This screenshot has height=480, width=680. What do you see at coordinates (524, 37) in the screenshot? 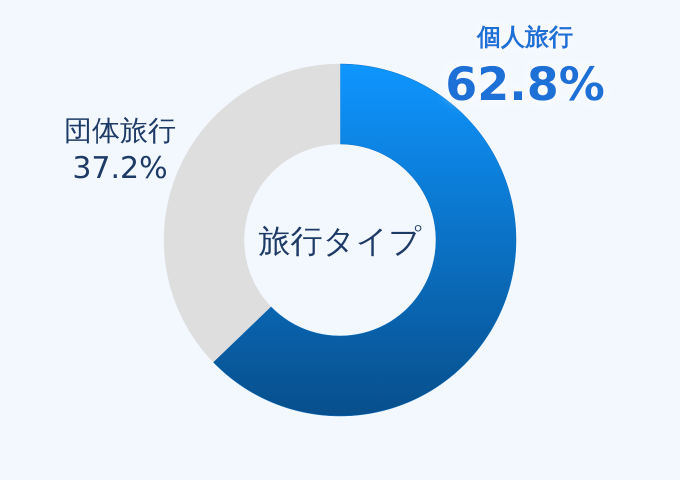
I see `slice-label: 個人旅行` at bounding box center [524, 37].